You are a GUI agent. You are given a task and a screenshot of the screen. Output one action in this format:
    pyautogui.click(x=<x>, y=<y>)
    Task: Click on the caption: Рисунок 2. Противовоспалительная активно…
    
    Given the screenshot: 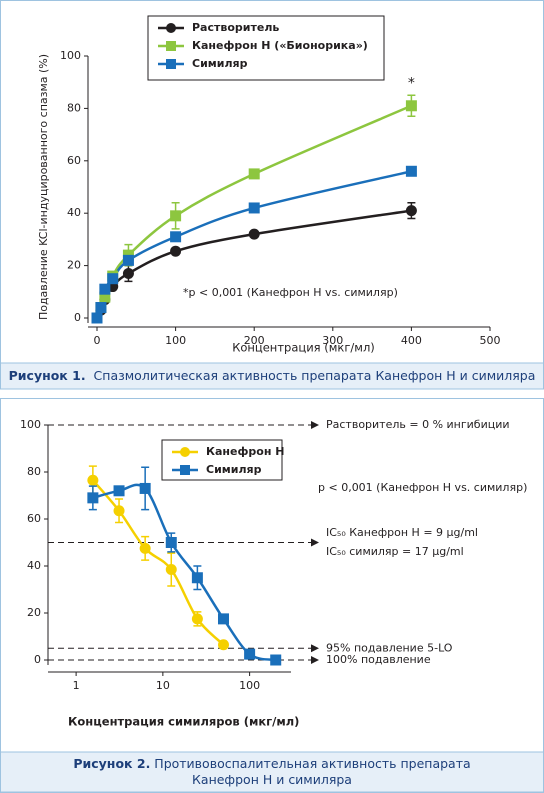 What is the action you would take?
    pyautogui.click(x=272, y=772)
    